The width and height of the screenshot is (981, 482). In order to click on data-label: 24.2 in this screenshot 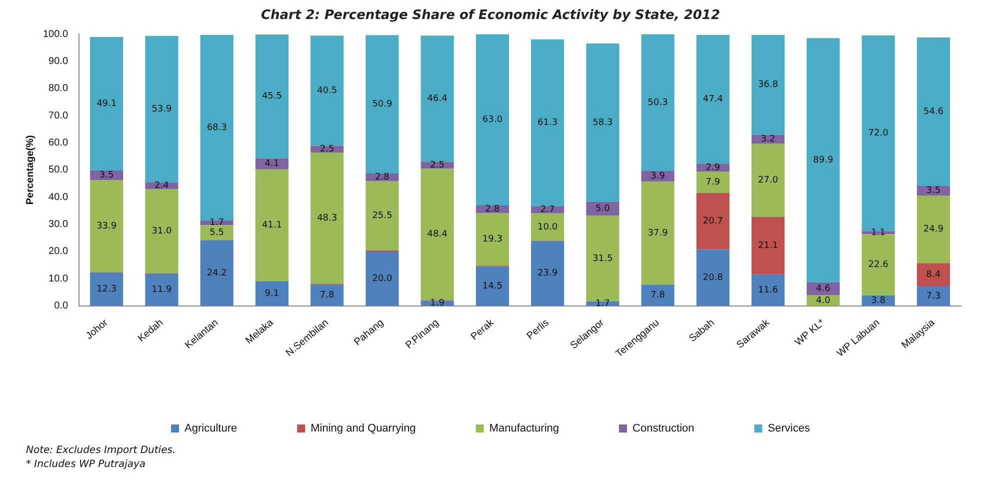, I will do `click(216, 273)`.